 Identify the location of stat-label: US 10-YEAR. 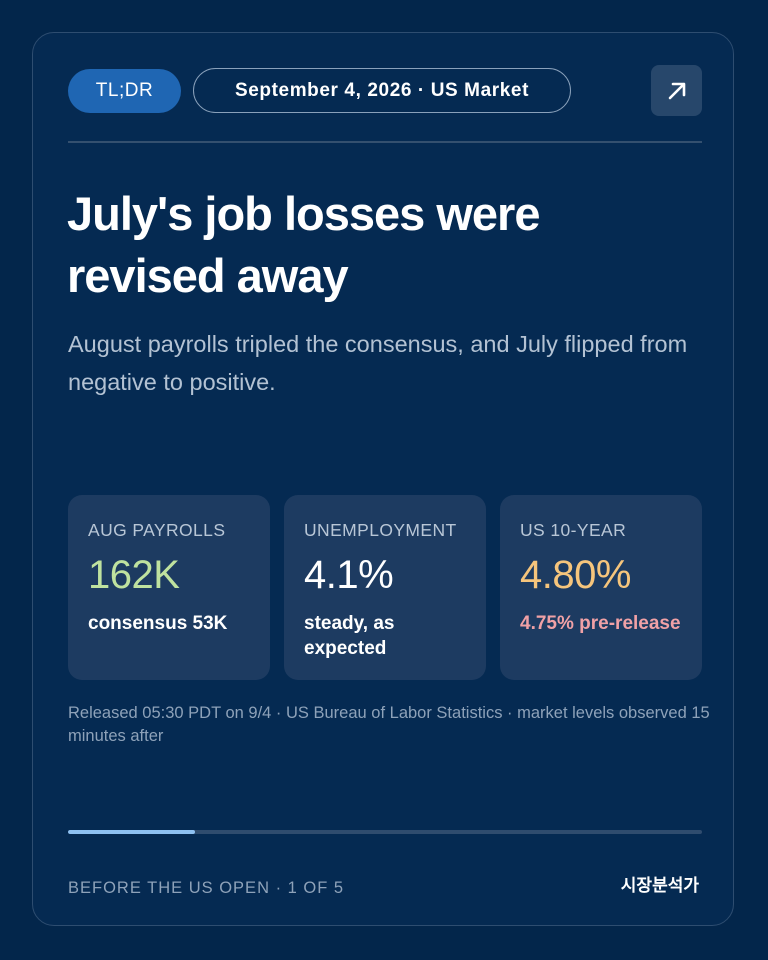
(573, 530).